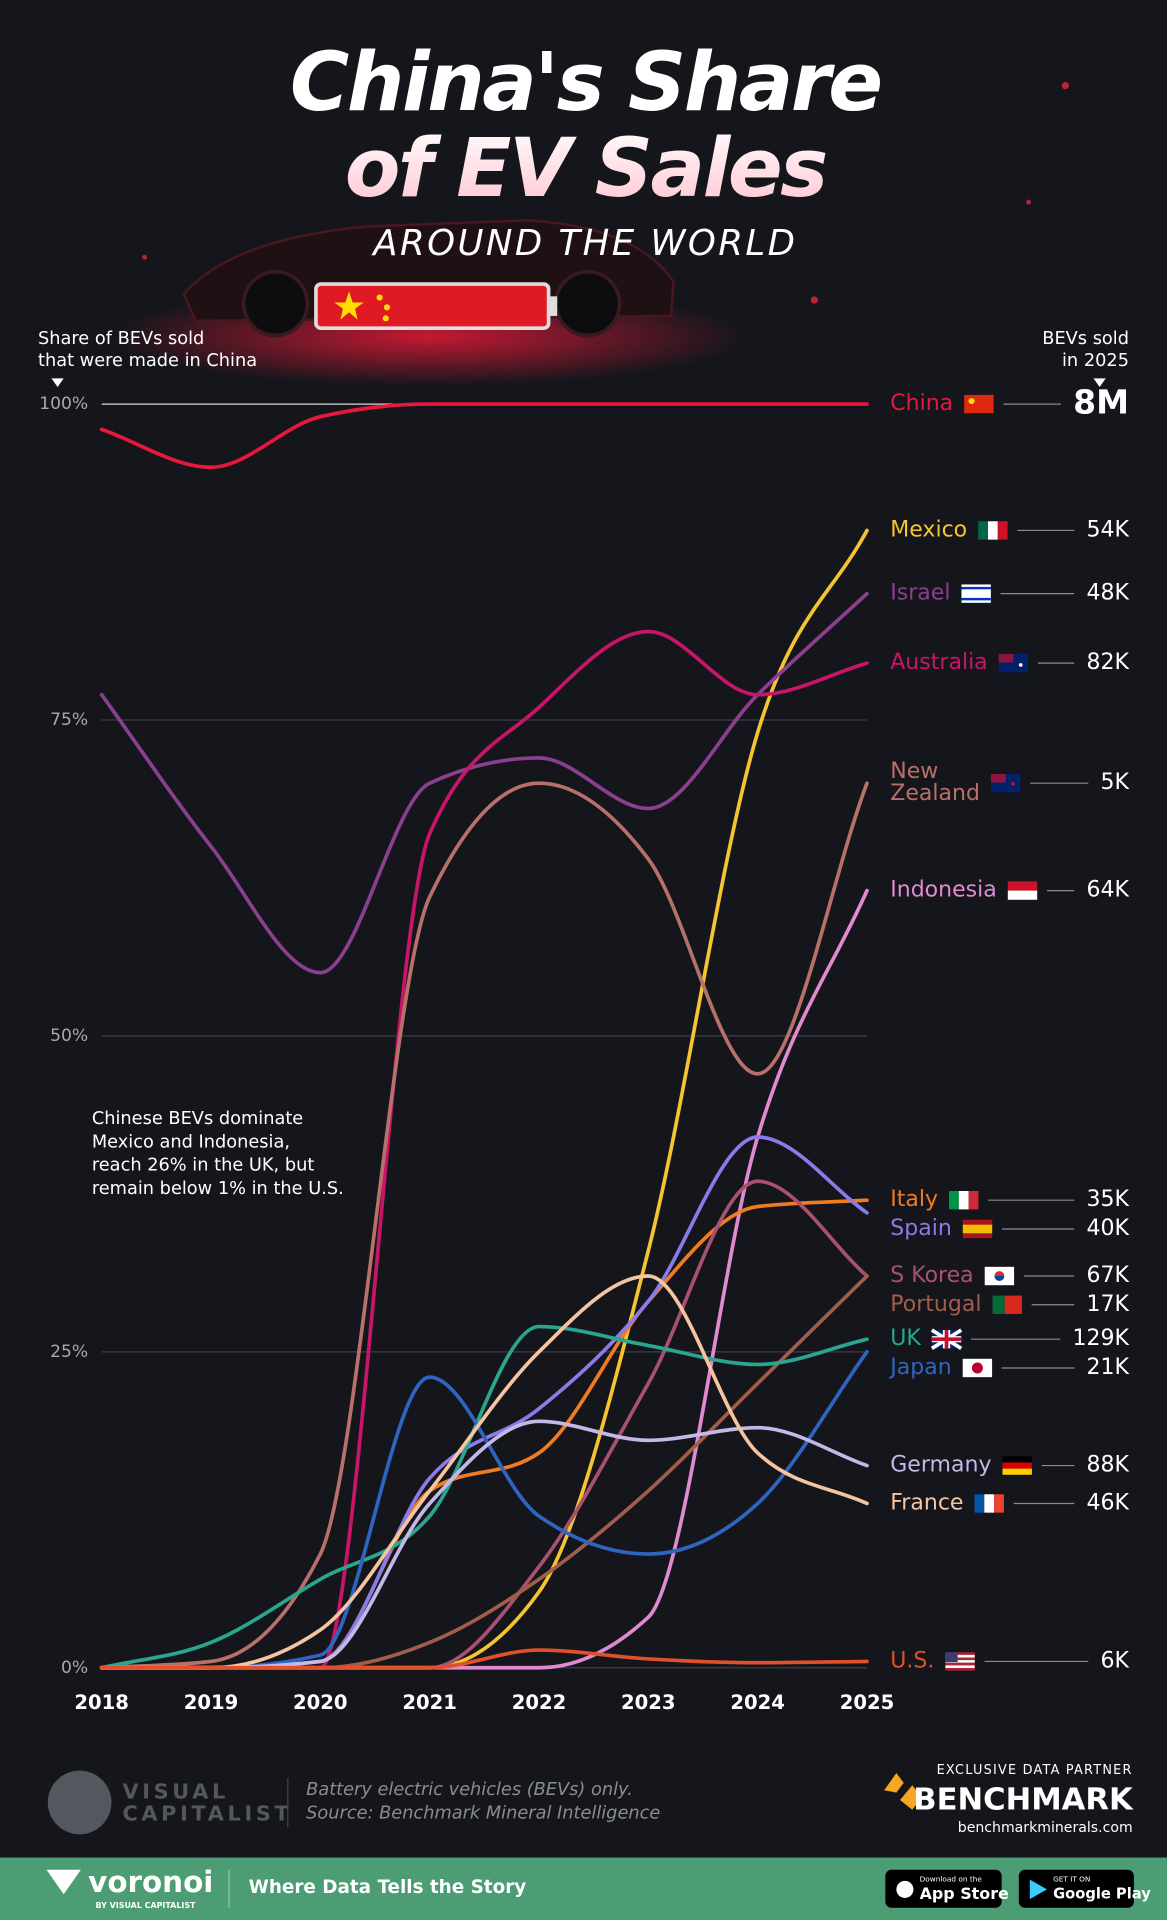  Describe the element at coordinates (1085, 339) in the screenshot. I see `sales-note: BEVs sold` at that location.